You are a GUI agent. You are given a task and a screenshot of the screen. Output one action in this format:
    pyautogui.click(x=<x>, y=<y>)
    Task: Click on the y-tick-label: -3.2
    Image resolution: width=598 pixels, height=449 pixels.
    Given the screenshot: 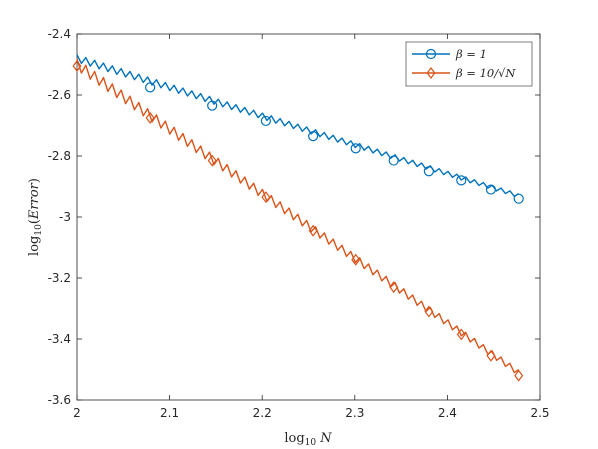 What is the action you would take?
    pyautogui.click(x=59, y=278)
    